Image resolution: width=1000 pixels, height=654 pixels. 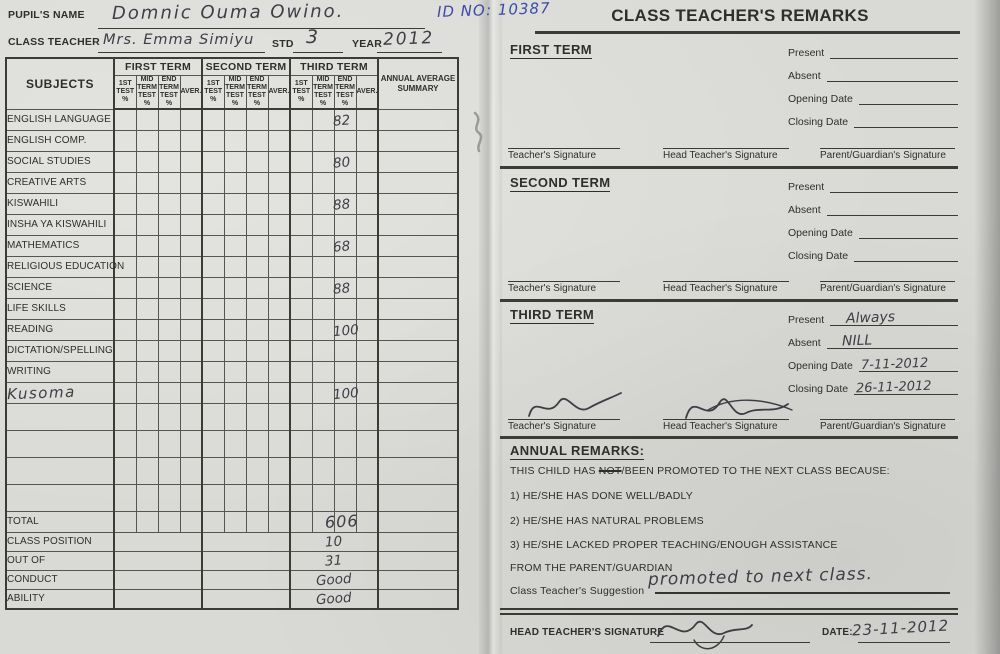 What do you see at coordinates (60, 470) in the screenshot?
I see `subject-name` at bounding box center [60, 470].